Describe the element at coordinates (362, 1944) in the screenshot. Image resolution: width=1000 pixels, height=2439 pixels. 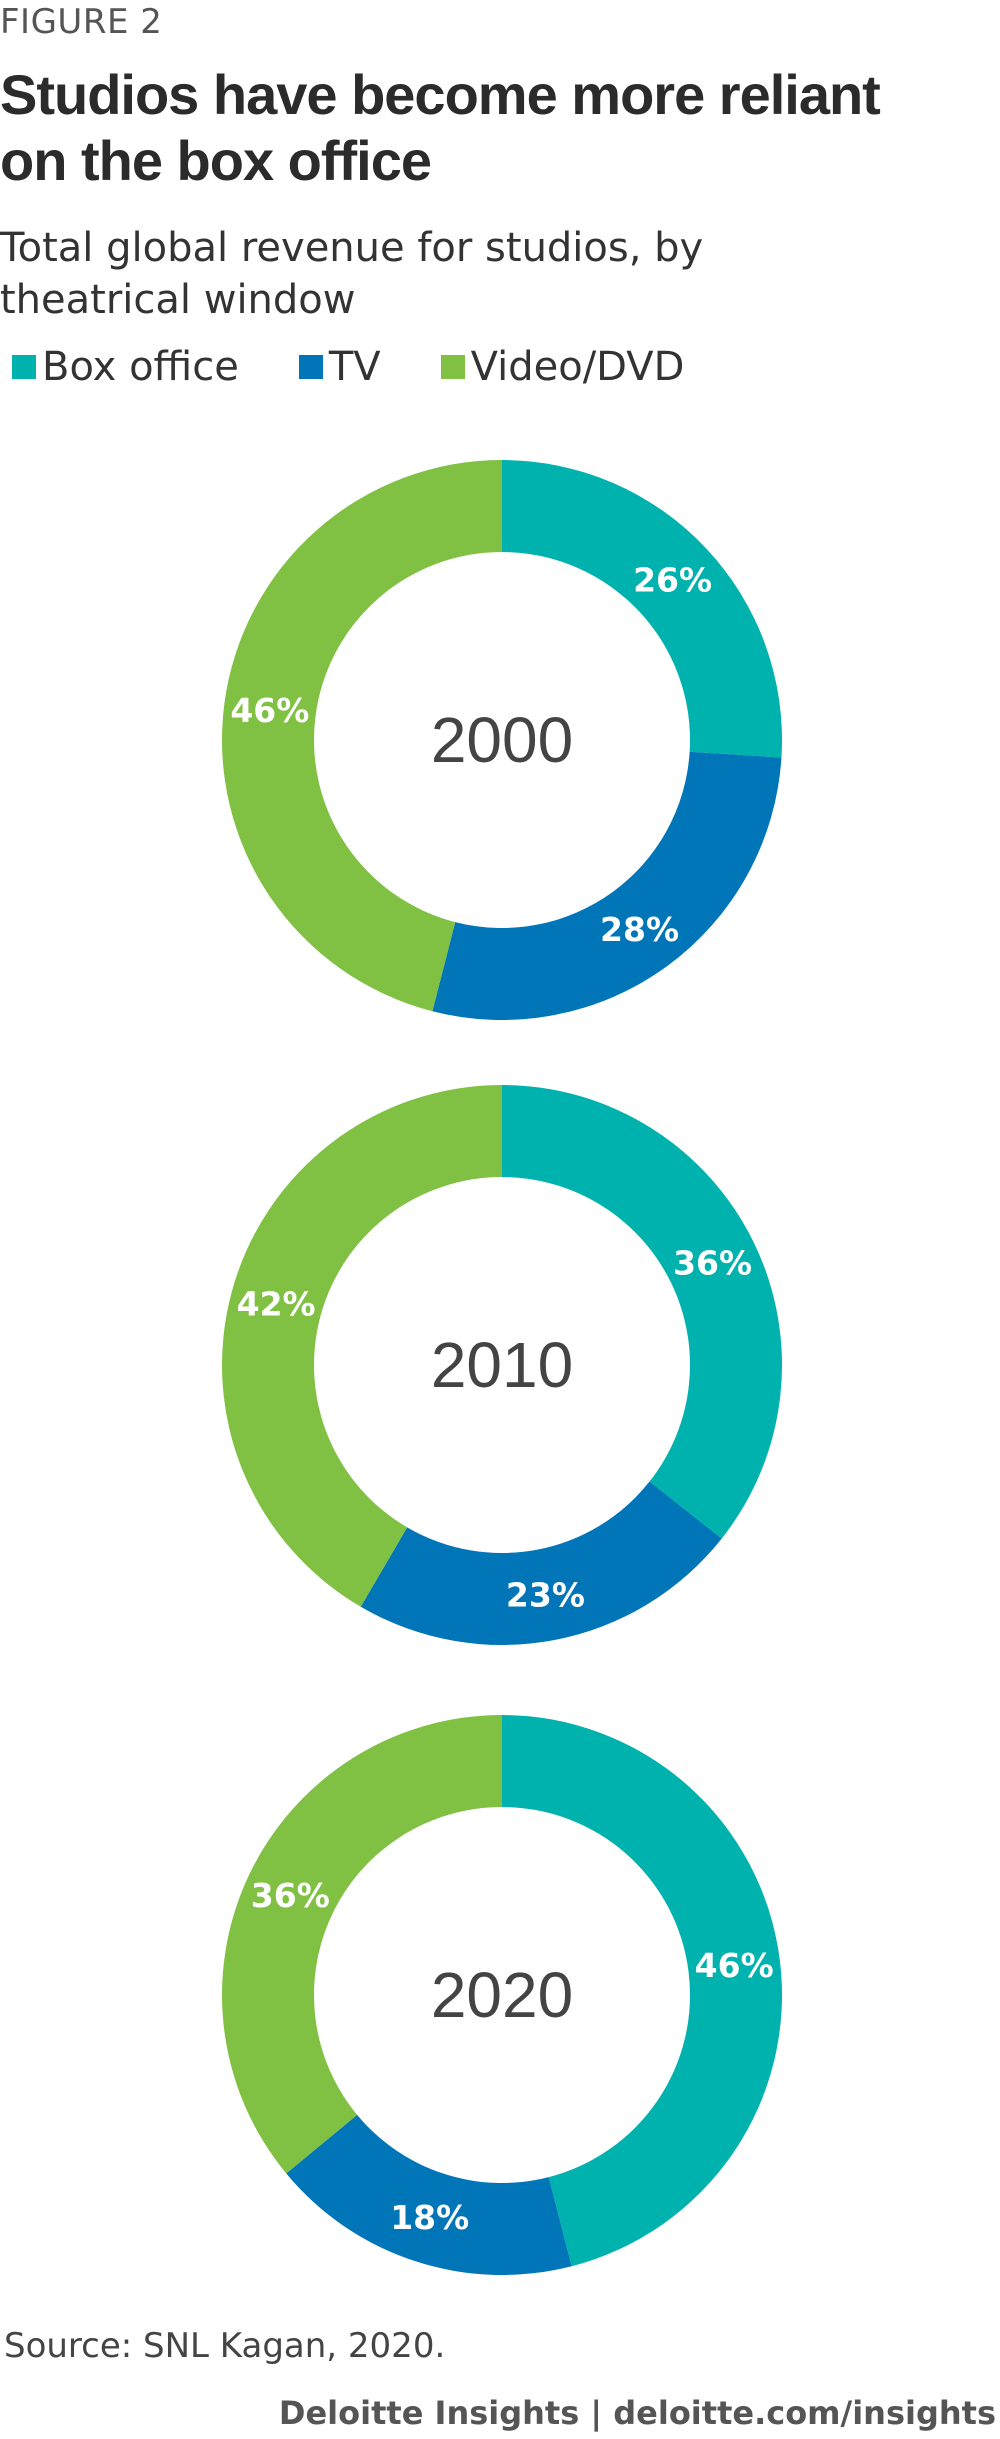
I see `slice-video-dvd-2020` at that location.